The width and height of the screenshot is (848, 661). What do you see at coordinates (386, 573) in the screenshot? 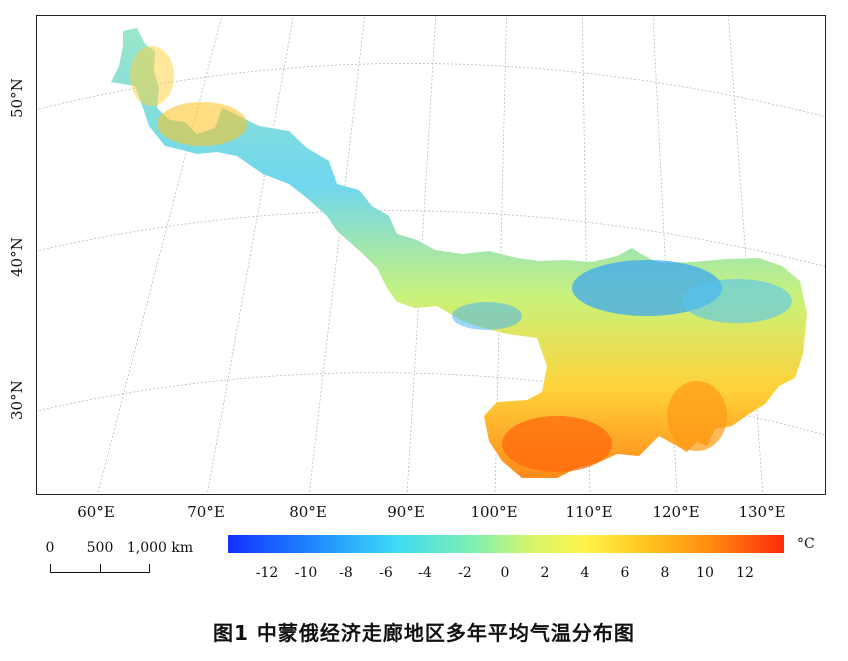
I see `colorbar-tick: -6` at bounding box center [386, 573].